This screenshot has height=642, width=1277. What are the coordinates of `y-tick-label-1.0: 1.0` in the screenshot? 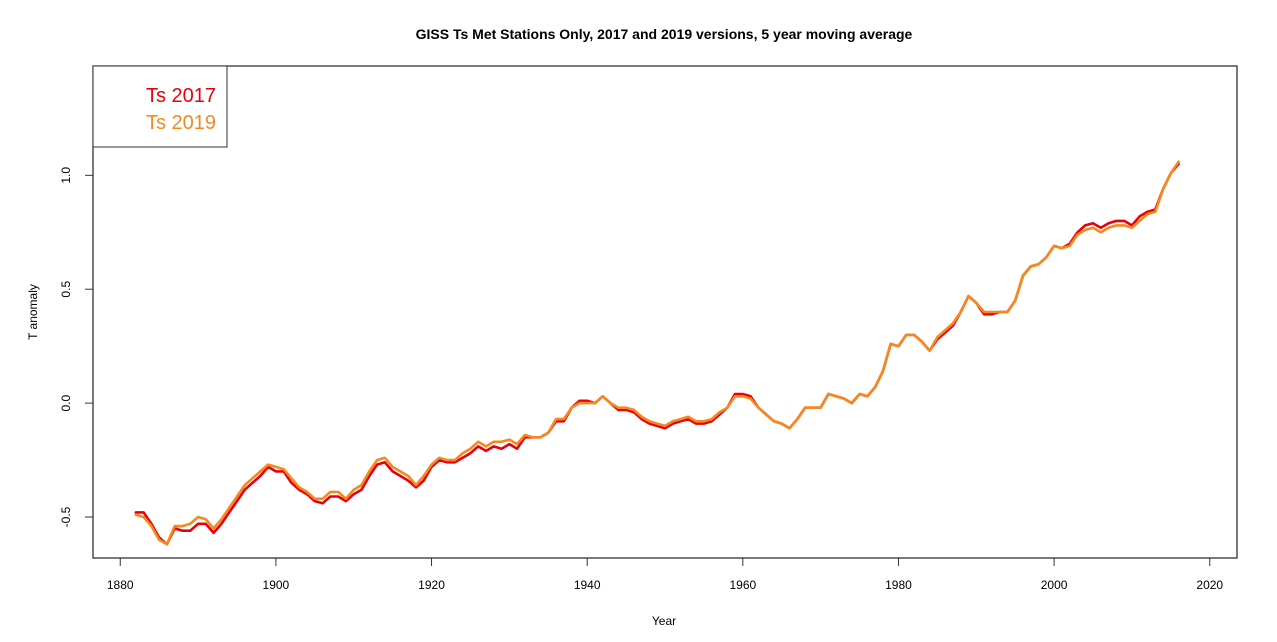 It's located at (66, 175).